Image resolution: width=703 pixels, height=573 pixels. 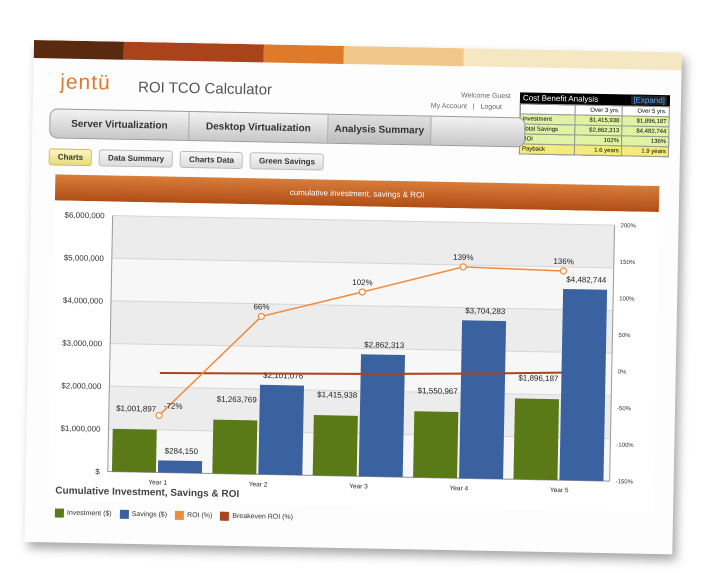 What do you see at coordinates (89, 513) in the screenshot?
I see `legend-label: Investment ($)` at bounding box center [89, 513].